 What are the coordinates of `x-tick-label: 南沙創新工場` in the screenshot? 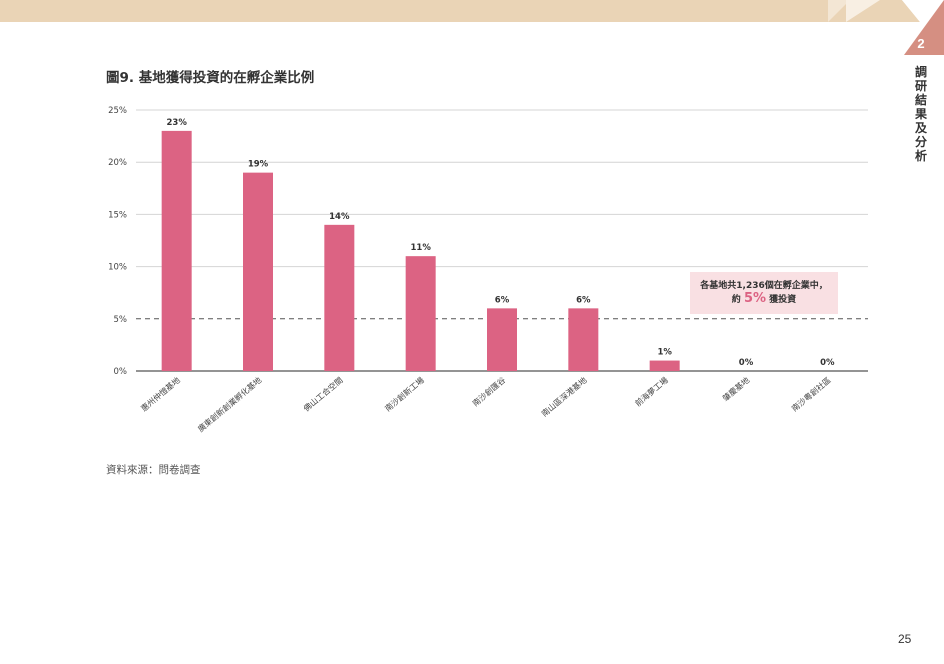 It's located at (404, 394).